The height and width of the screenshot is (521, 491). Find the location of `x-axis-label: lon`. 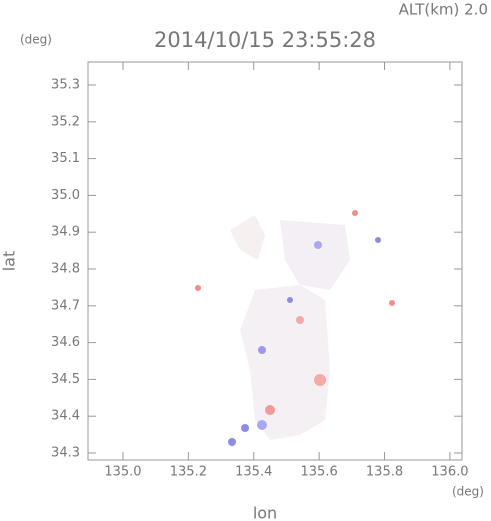

x-axis-label: lon is located at coordinates (265, 512).